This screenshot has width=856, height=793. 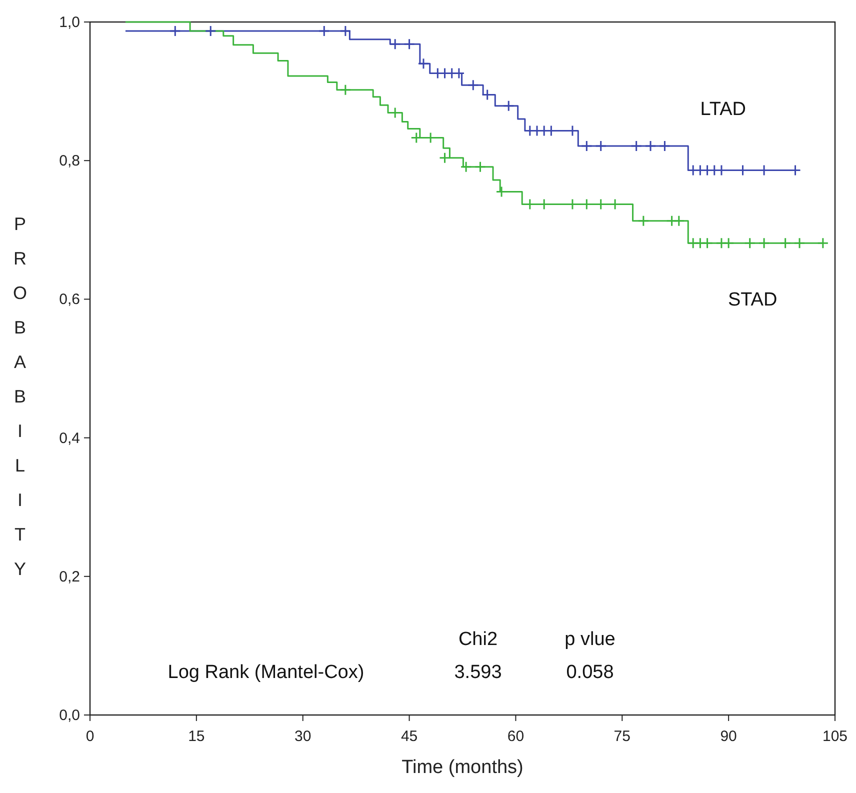 What do you see at coordinates (590, 672) in the screenshot?
I see `annotation: 0.058` at bounding box center [590, 672].